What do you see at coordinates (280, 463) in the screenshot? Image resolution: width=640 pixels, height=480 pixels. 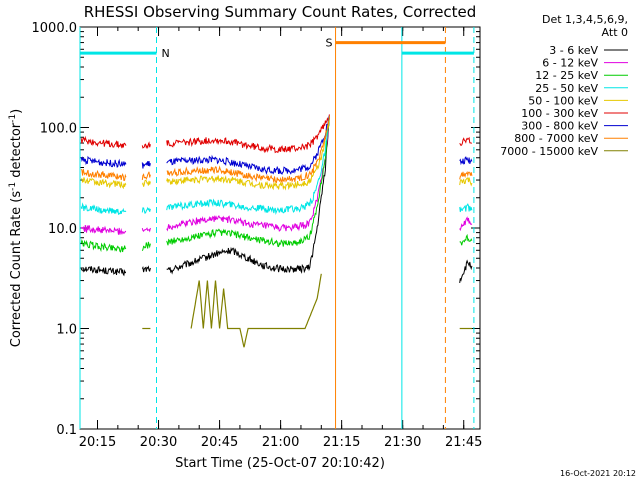 I see `x-axis-label: Start Time (25-Oct-07 20:10:42)` at bounding box center [280, 463].